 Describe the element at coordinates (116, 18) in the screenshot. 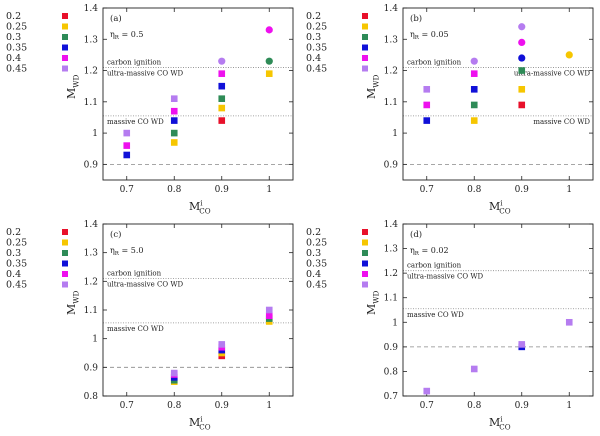

I see `panel-label: (a)` at that location.